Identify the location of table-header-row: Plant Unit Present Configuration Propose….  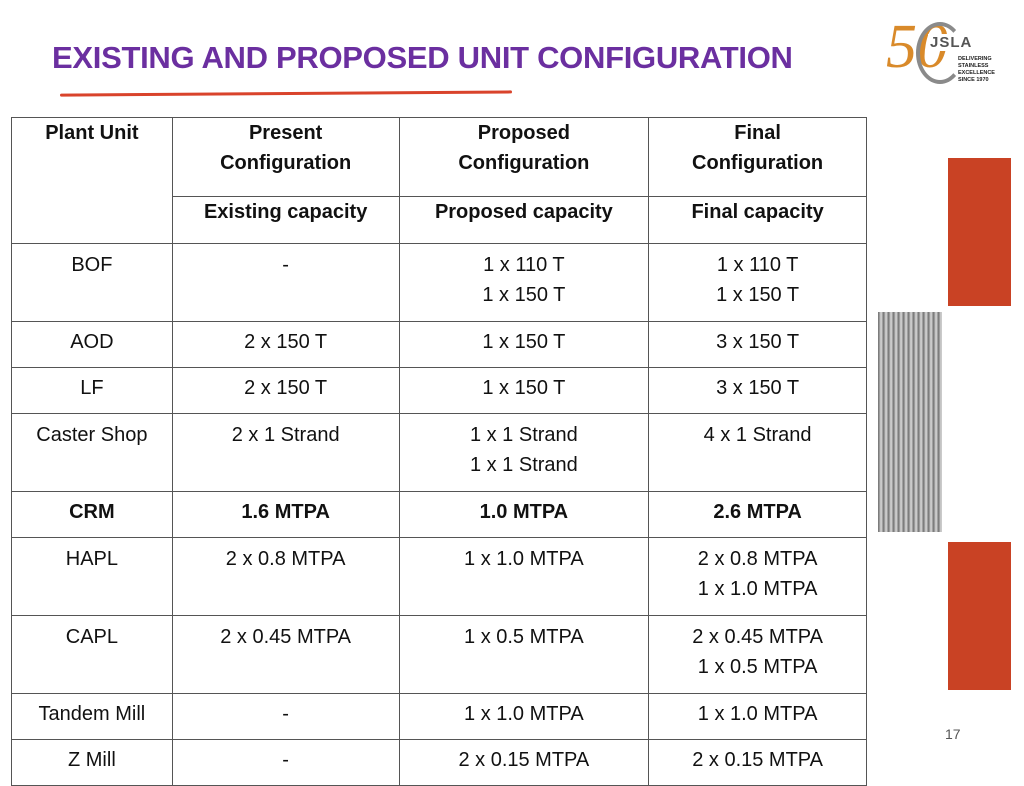
(439, 180).